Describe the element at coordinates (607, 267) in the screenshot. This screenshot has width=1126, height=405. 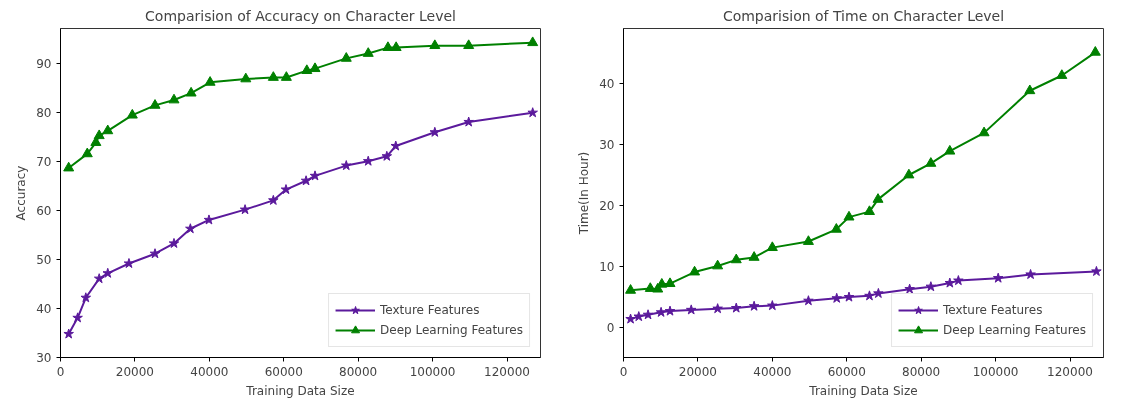
I see `y-tick-label: 10` at that location.